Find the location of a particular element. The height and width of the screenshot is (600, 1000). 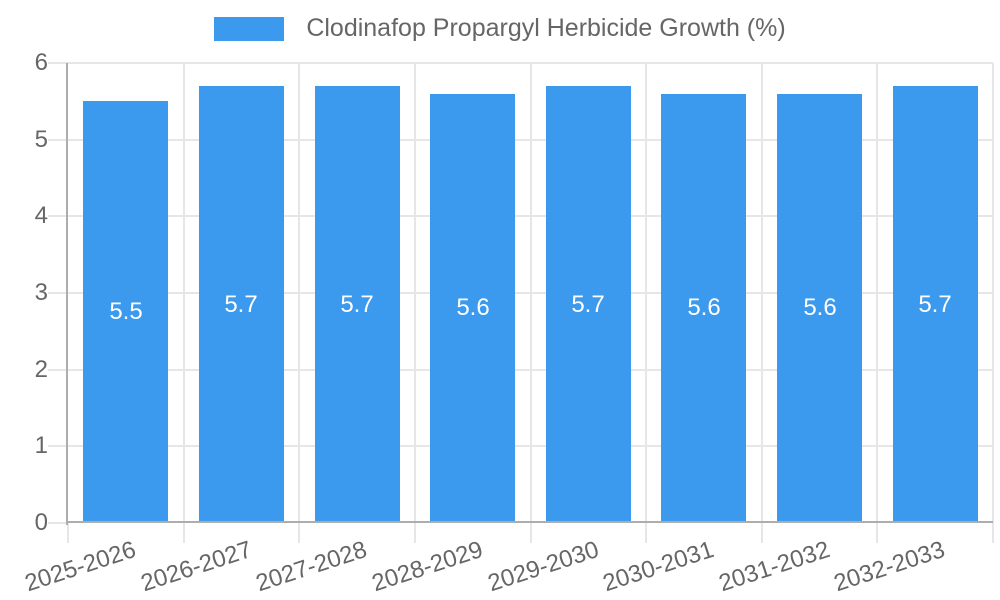

y-axis-tick-label: 6 is located at coordinates (41, 62).